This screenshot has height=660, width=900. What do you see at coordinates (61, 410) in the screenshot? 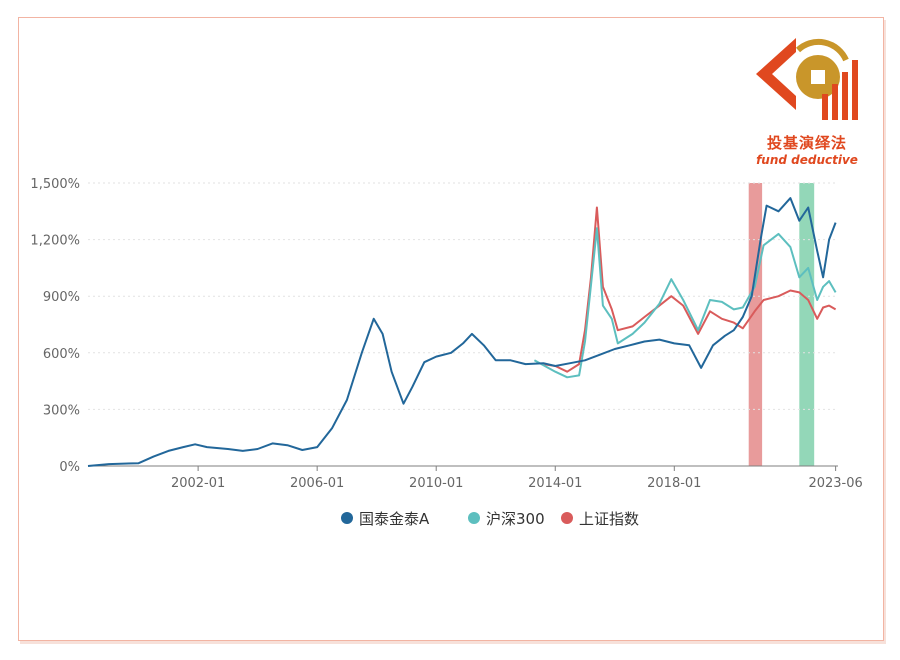
I see `y-tick-label: 300%` at bounding box center [61, 410].